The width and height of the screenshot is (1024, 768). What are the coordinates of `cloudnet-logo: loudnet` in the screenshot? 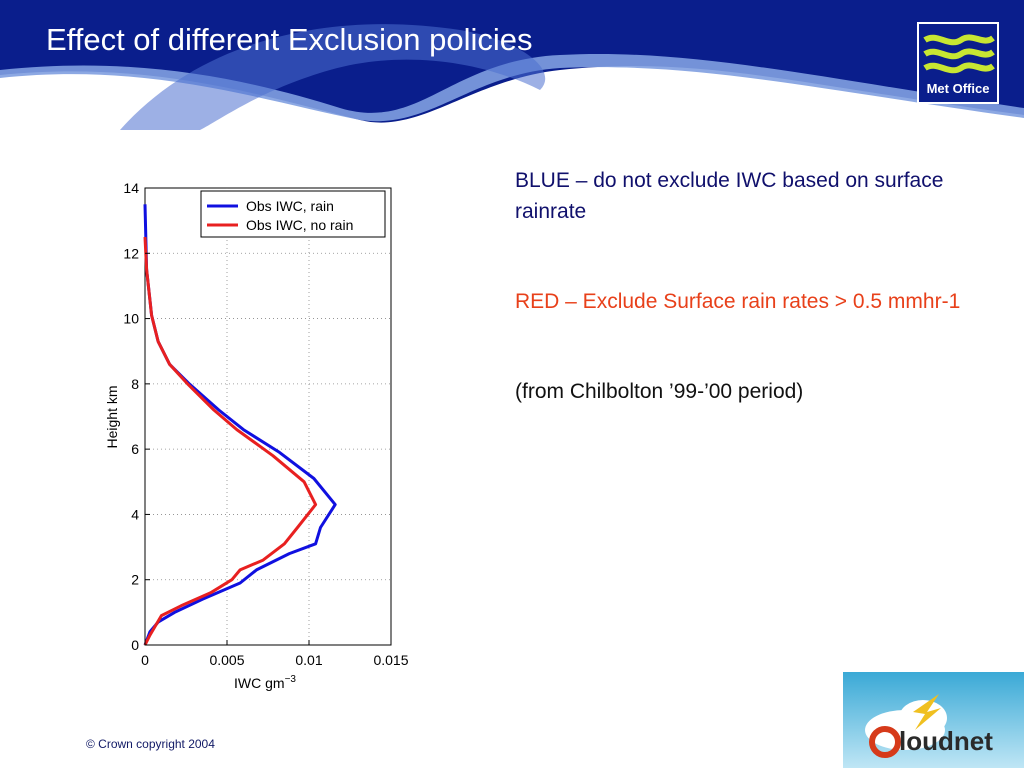 It's located at (933, 720).